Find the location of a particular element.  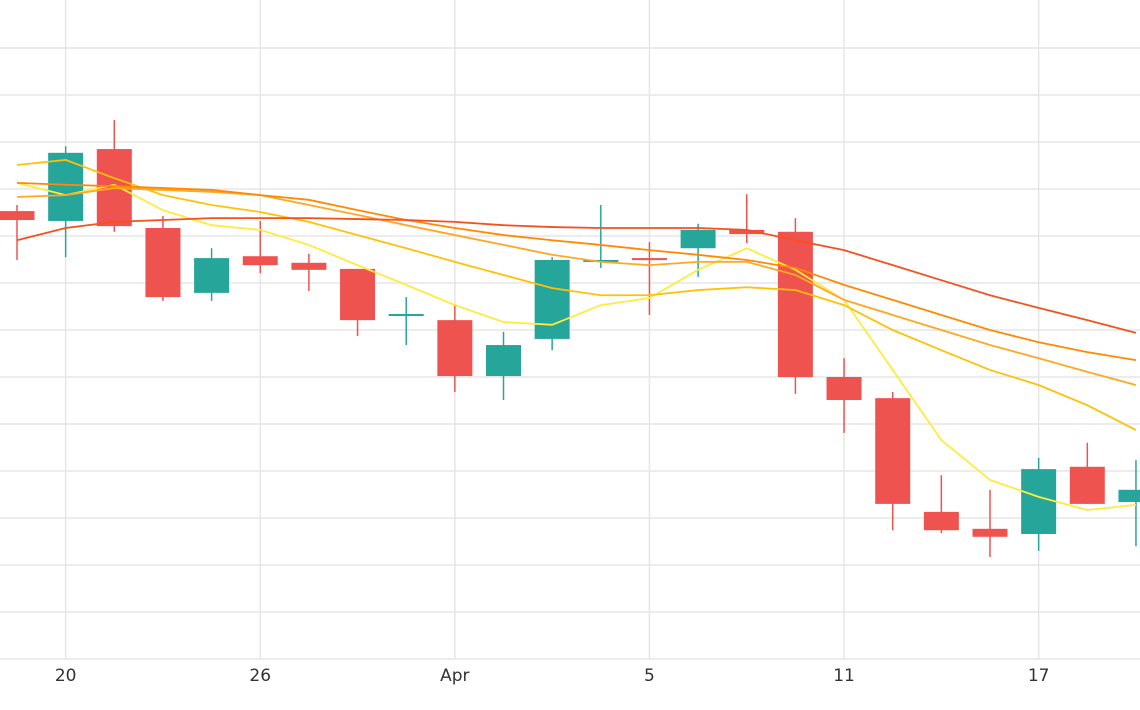

x-tick-label: 26 is located at coordinates (260, 676).